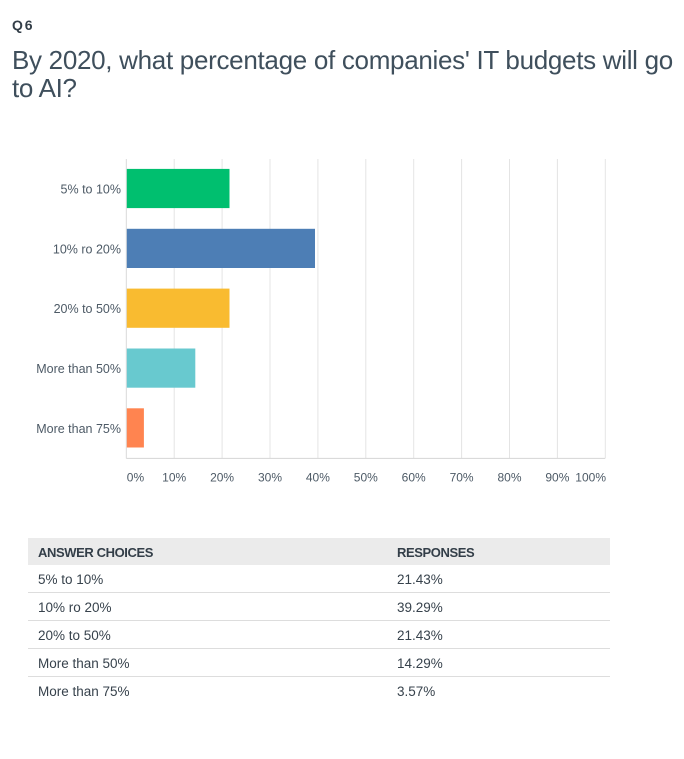 The image size is (684, 759). What do you see at coordinates (78, 429) in the screenshot?
I see `svg-text: More than 75%` at bounding box center [78, 429].